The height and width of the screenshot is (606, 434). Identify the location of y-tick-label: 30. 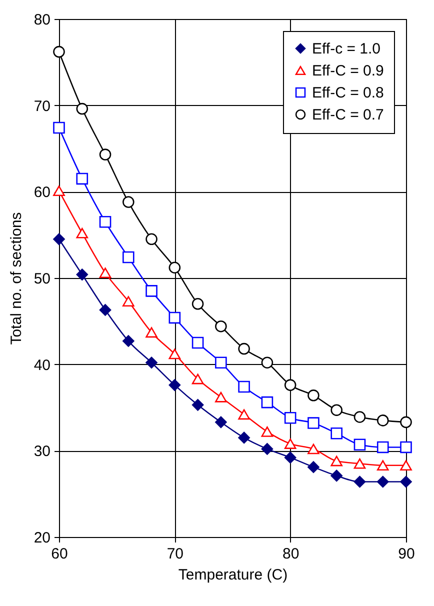
(42, 451).